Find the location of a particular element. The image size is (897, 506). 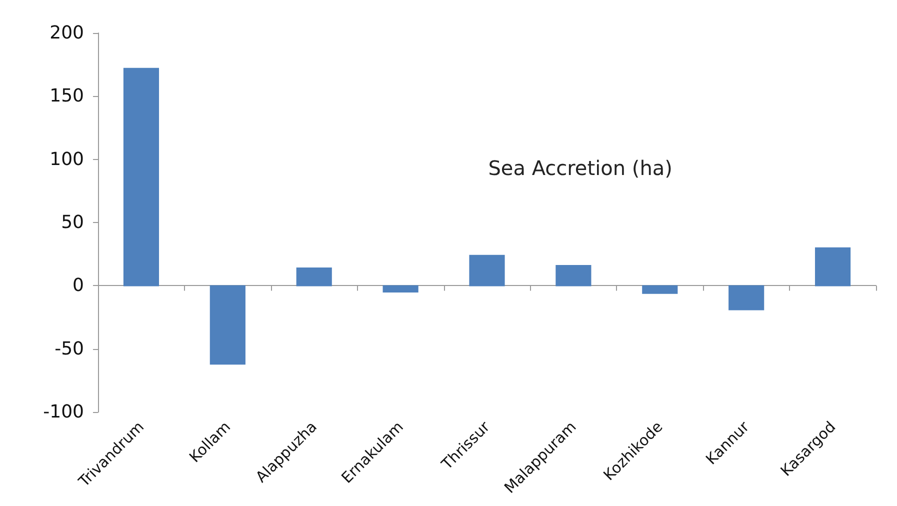

y-tick-label: 0 is located at coordinates (78, 285).